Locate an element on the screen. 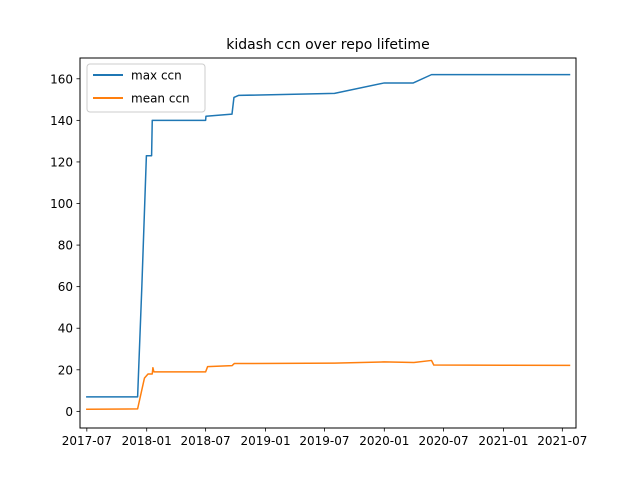  x-tick-label-2017-07: 2017-07 is located at coordinates (87, 441).